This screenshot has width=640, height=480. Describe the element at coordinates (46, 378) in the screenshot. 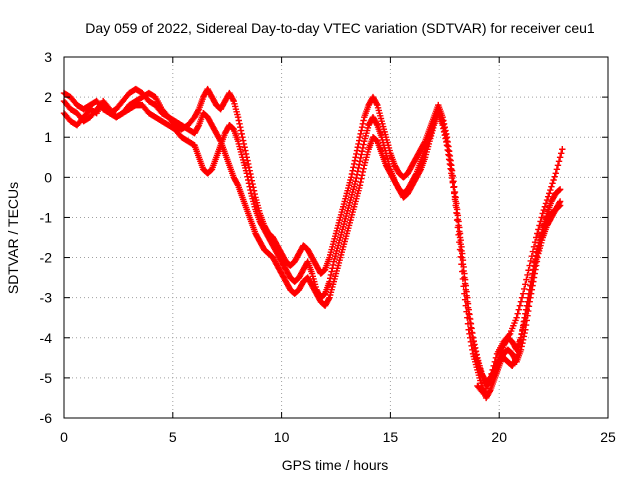

I see `y-tick-label: -5` at that location.